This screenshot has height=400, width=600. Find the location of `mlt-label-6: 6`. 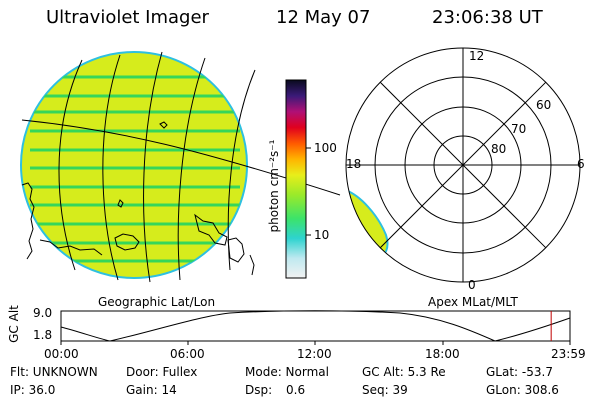

mlt-label-6: 6 is located at coordinates (581, 164).